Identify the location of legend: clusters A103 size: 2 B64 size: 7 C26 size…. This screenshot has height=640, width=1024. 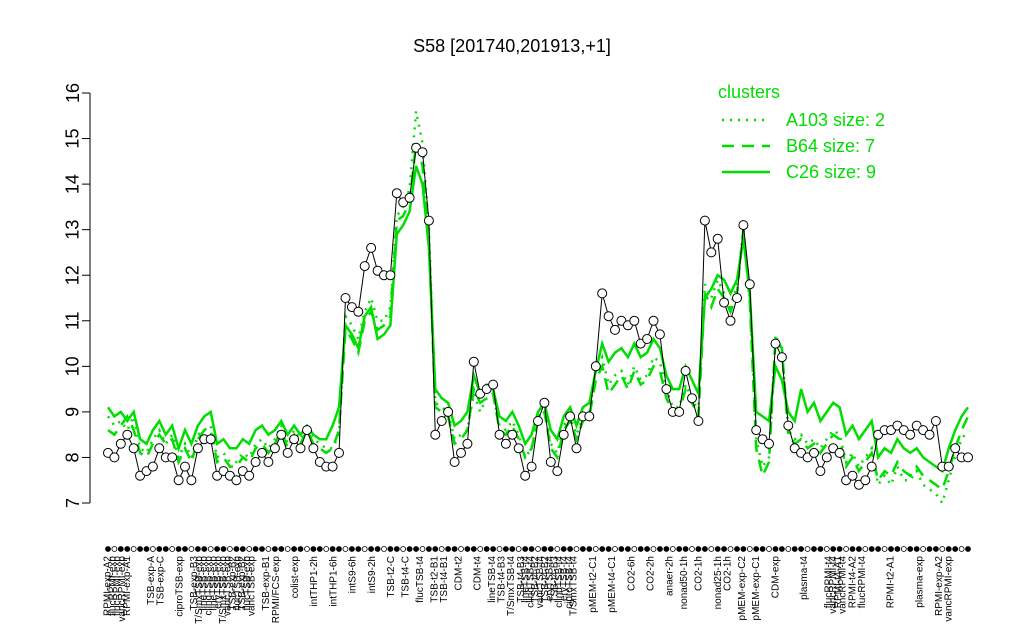
(801, 132).